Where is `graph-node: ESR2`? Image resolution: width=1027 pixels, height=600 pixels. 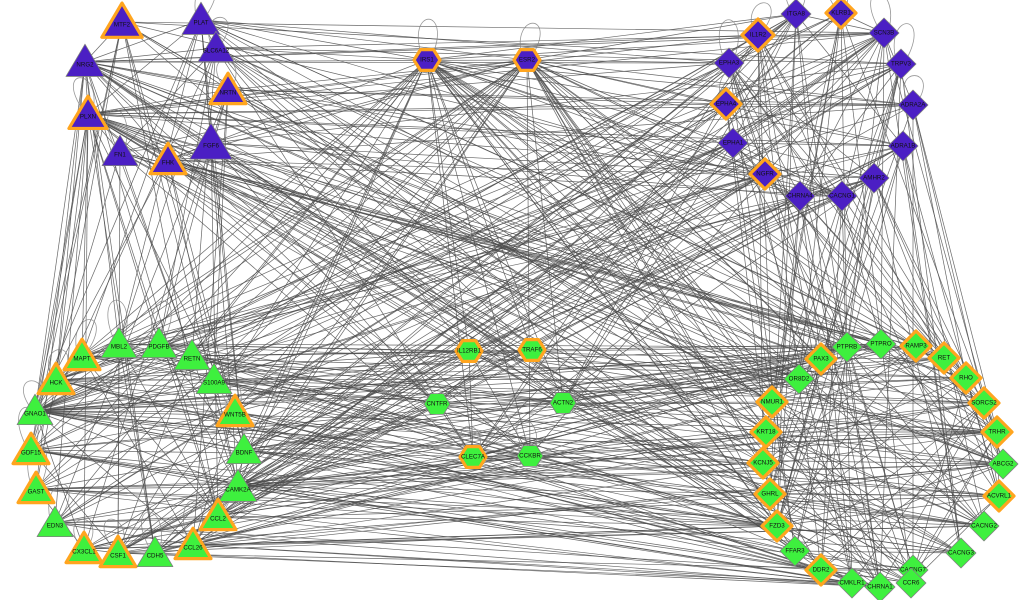 graph-node: ESR2 is located at coordinates (527, 60).